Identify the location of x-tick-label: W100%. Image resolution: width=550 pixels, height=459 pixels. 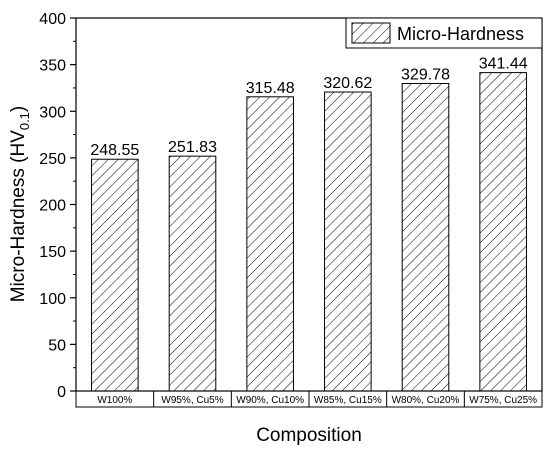
(114, 400).